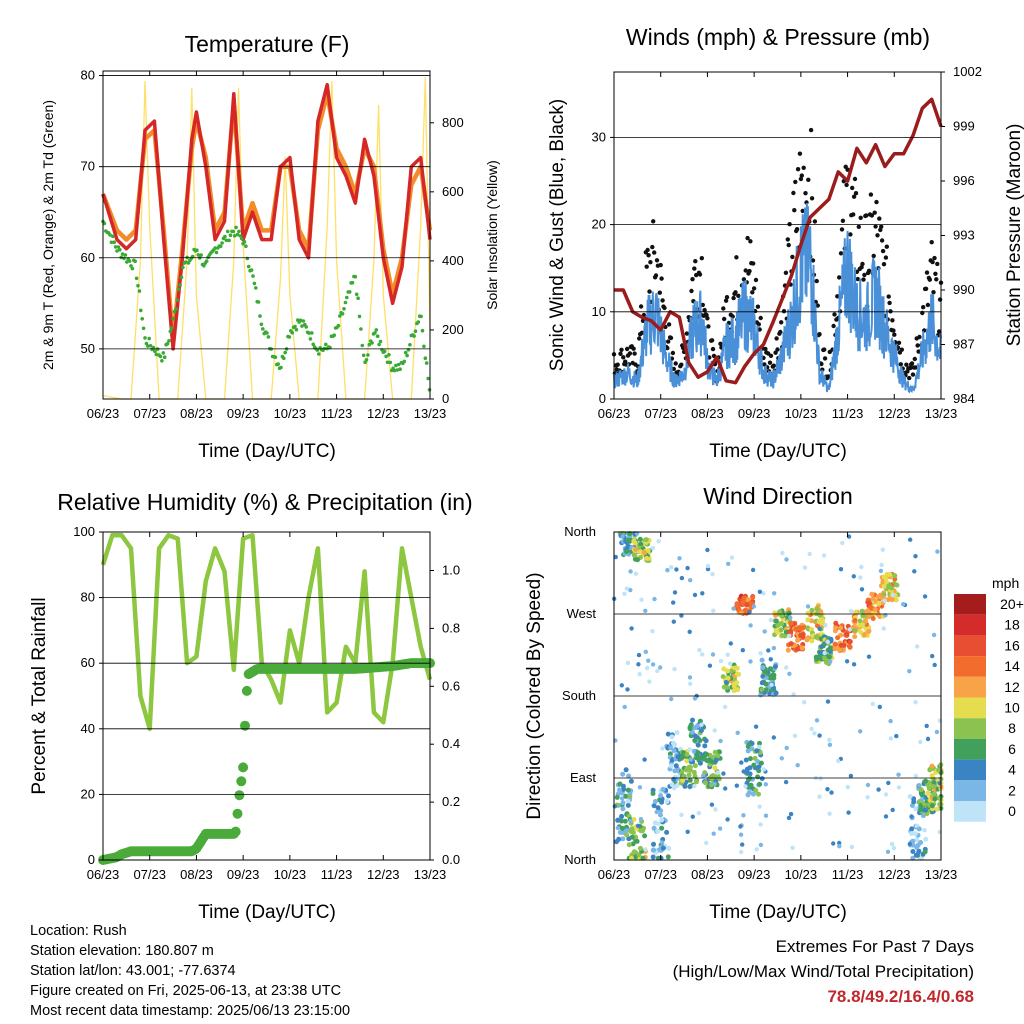 The image size is (1024, 1024). What do you see at coordinates (266, 699) in the screenshot?
I see `humidity-series` at bounding box center [266, 699].